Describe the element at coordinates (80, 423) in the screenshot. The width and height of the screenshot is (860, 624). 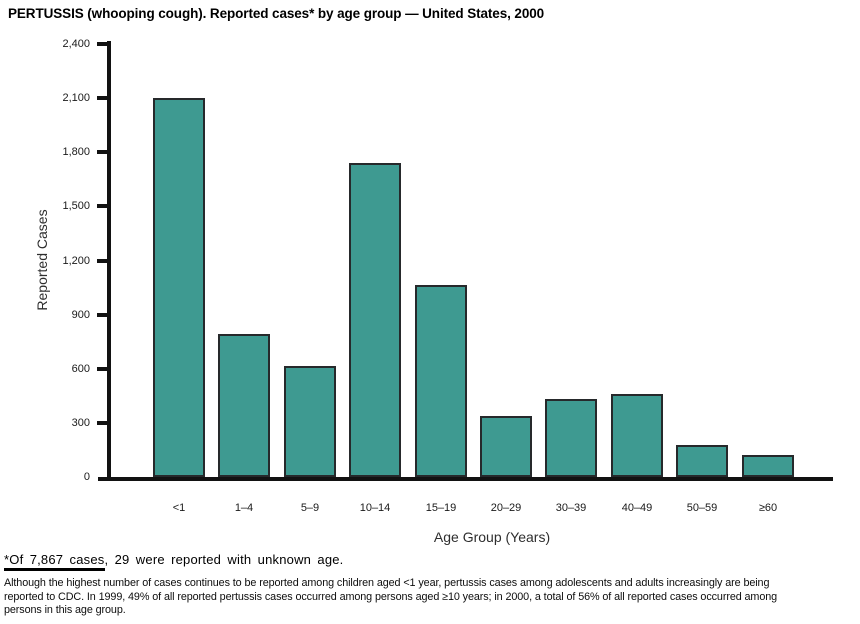
I see `y-tick-label: 300` at that location.